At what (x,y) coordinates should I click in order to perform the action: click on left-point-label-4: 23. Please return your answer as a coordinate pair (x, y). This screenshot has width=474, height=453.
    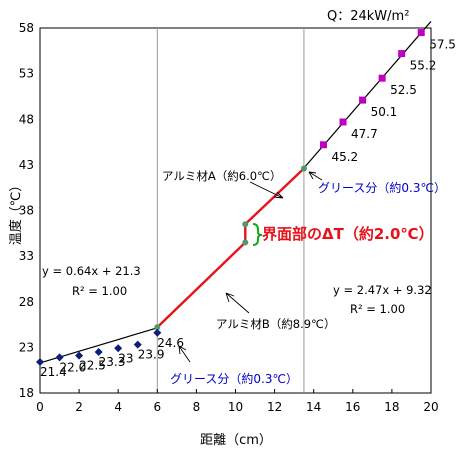
    Looking at the image, I should click on (125, 358).